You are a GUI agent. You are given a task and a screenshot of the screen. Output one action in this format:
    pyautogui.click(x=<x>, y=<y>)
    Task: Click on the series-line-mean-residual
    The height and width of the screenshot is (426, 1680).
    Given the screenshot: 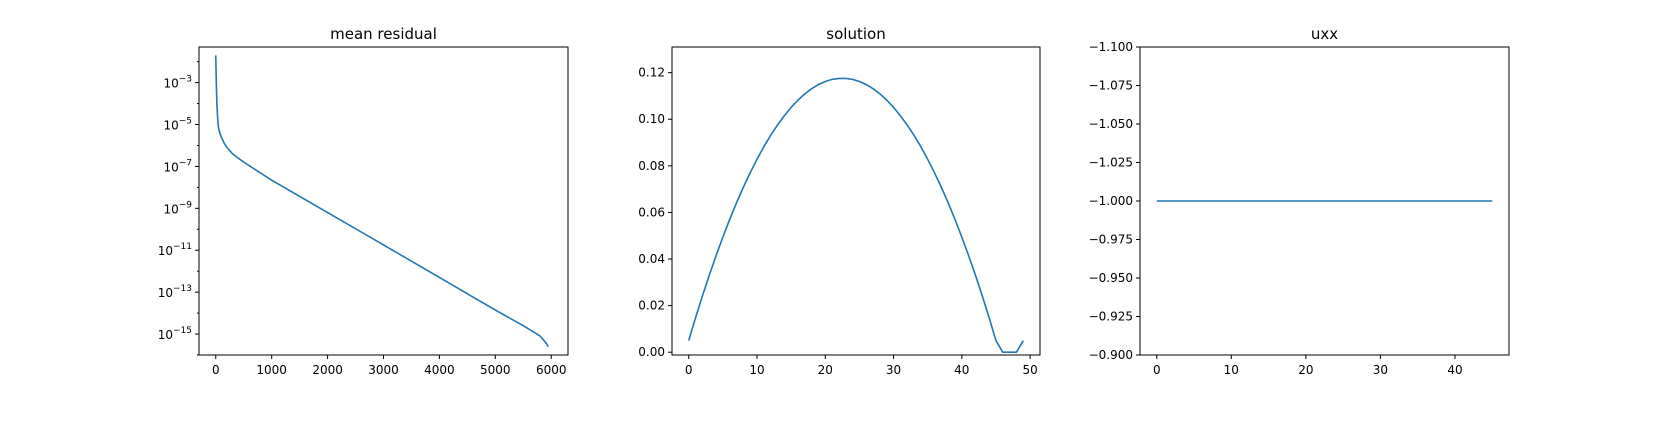 What is the action you would take?
    pyautogui.click(x=382, y=201)
    